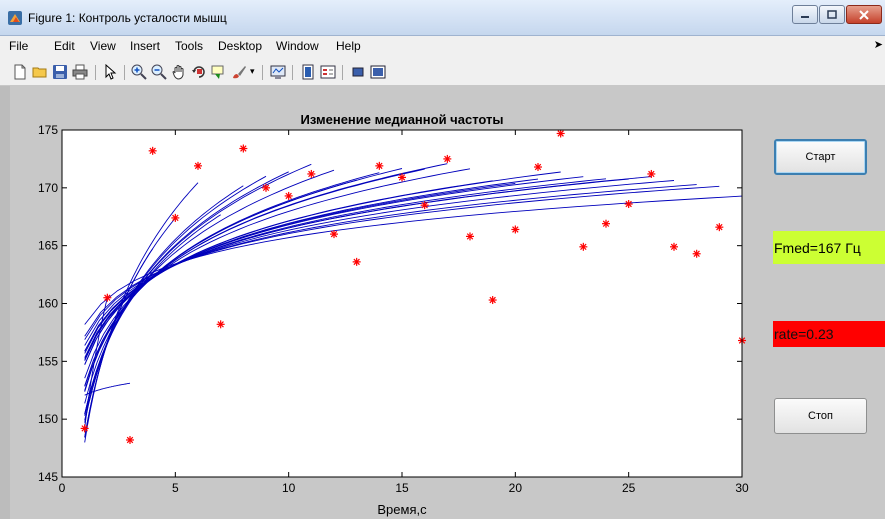 This screenshot has height=519, width=885. Describe the element at coordinates (878, 45) in the screenshot. I see `menu-overflow-icon: ➤` at that location.